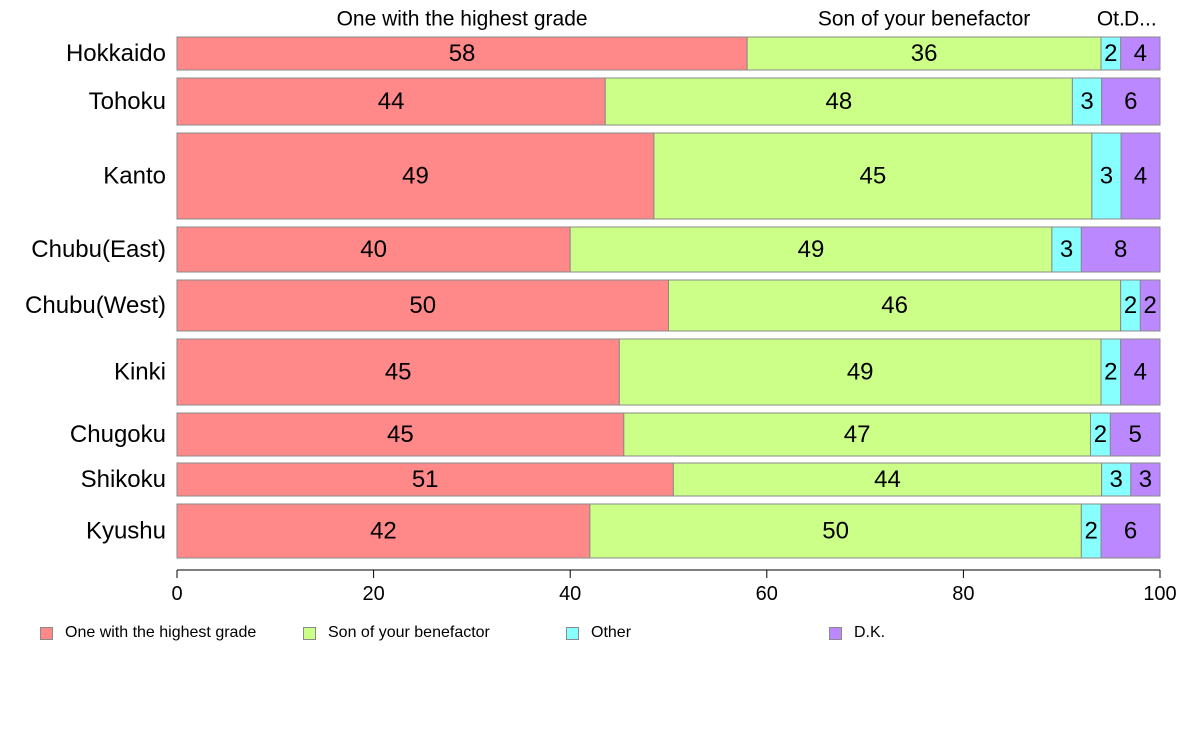 This screenshot has width=1188, height=736. I want to click on bar-kinki-one-with-the-highest-grade, so click(398, 372).